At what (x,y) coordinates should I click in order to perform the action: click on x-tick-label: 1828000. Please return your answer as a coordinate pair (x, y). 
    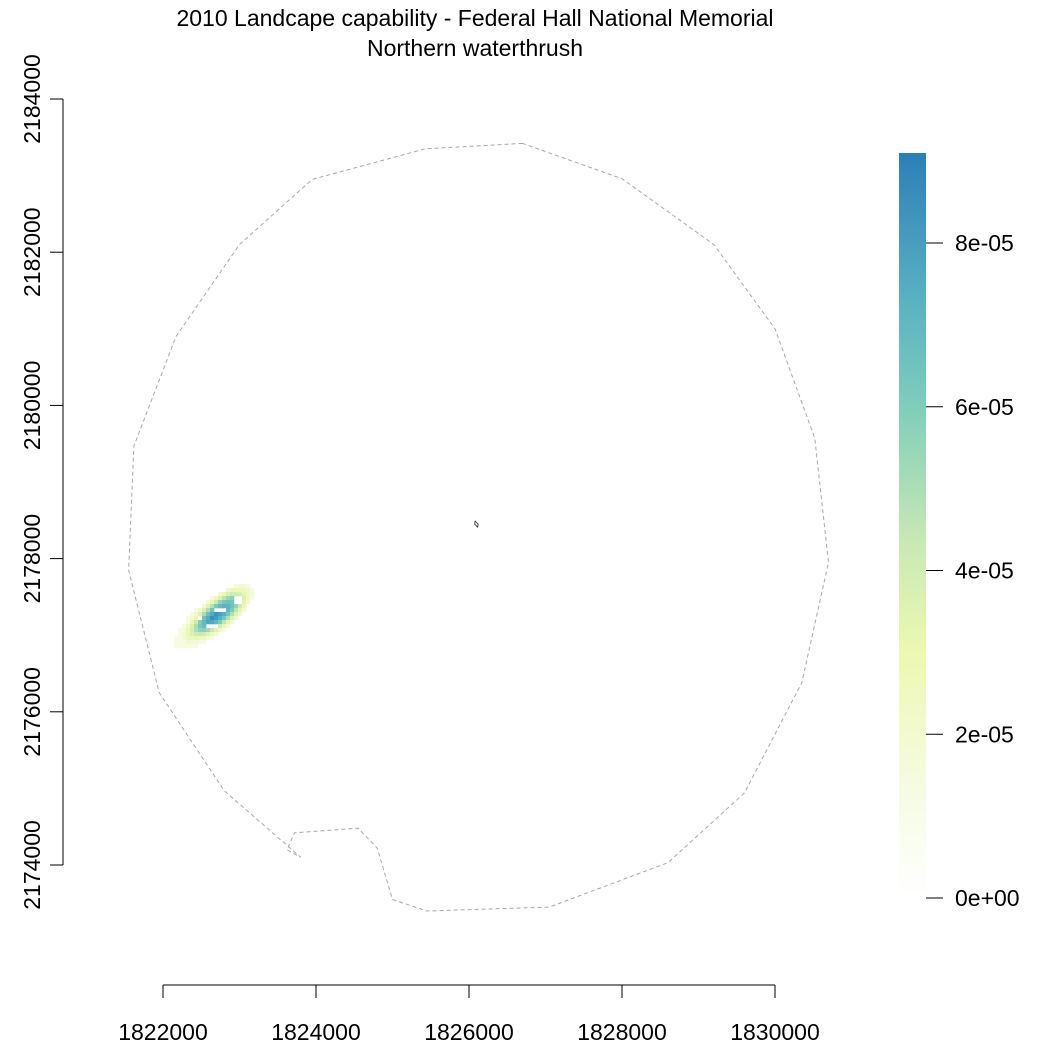
    Looking at the image, I should click on (622, 1032).